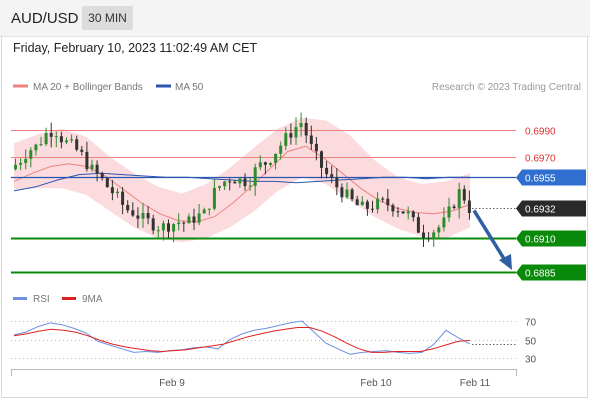 This screenshot has height=400, width=590. What do you see at coordinates (531, 360) in the screenshot?
I see `rsi-tick-30: 30` at bounding box center [531, 360].